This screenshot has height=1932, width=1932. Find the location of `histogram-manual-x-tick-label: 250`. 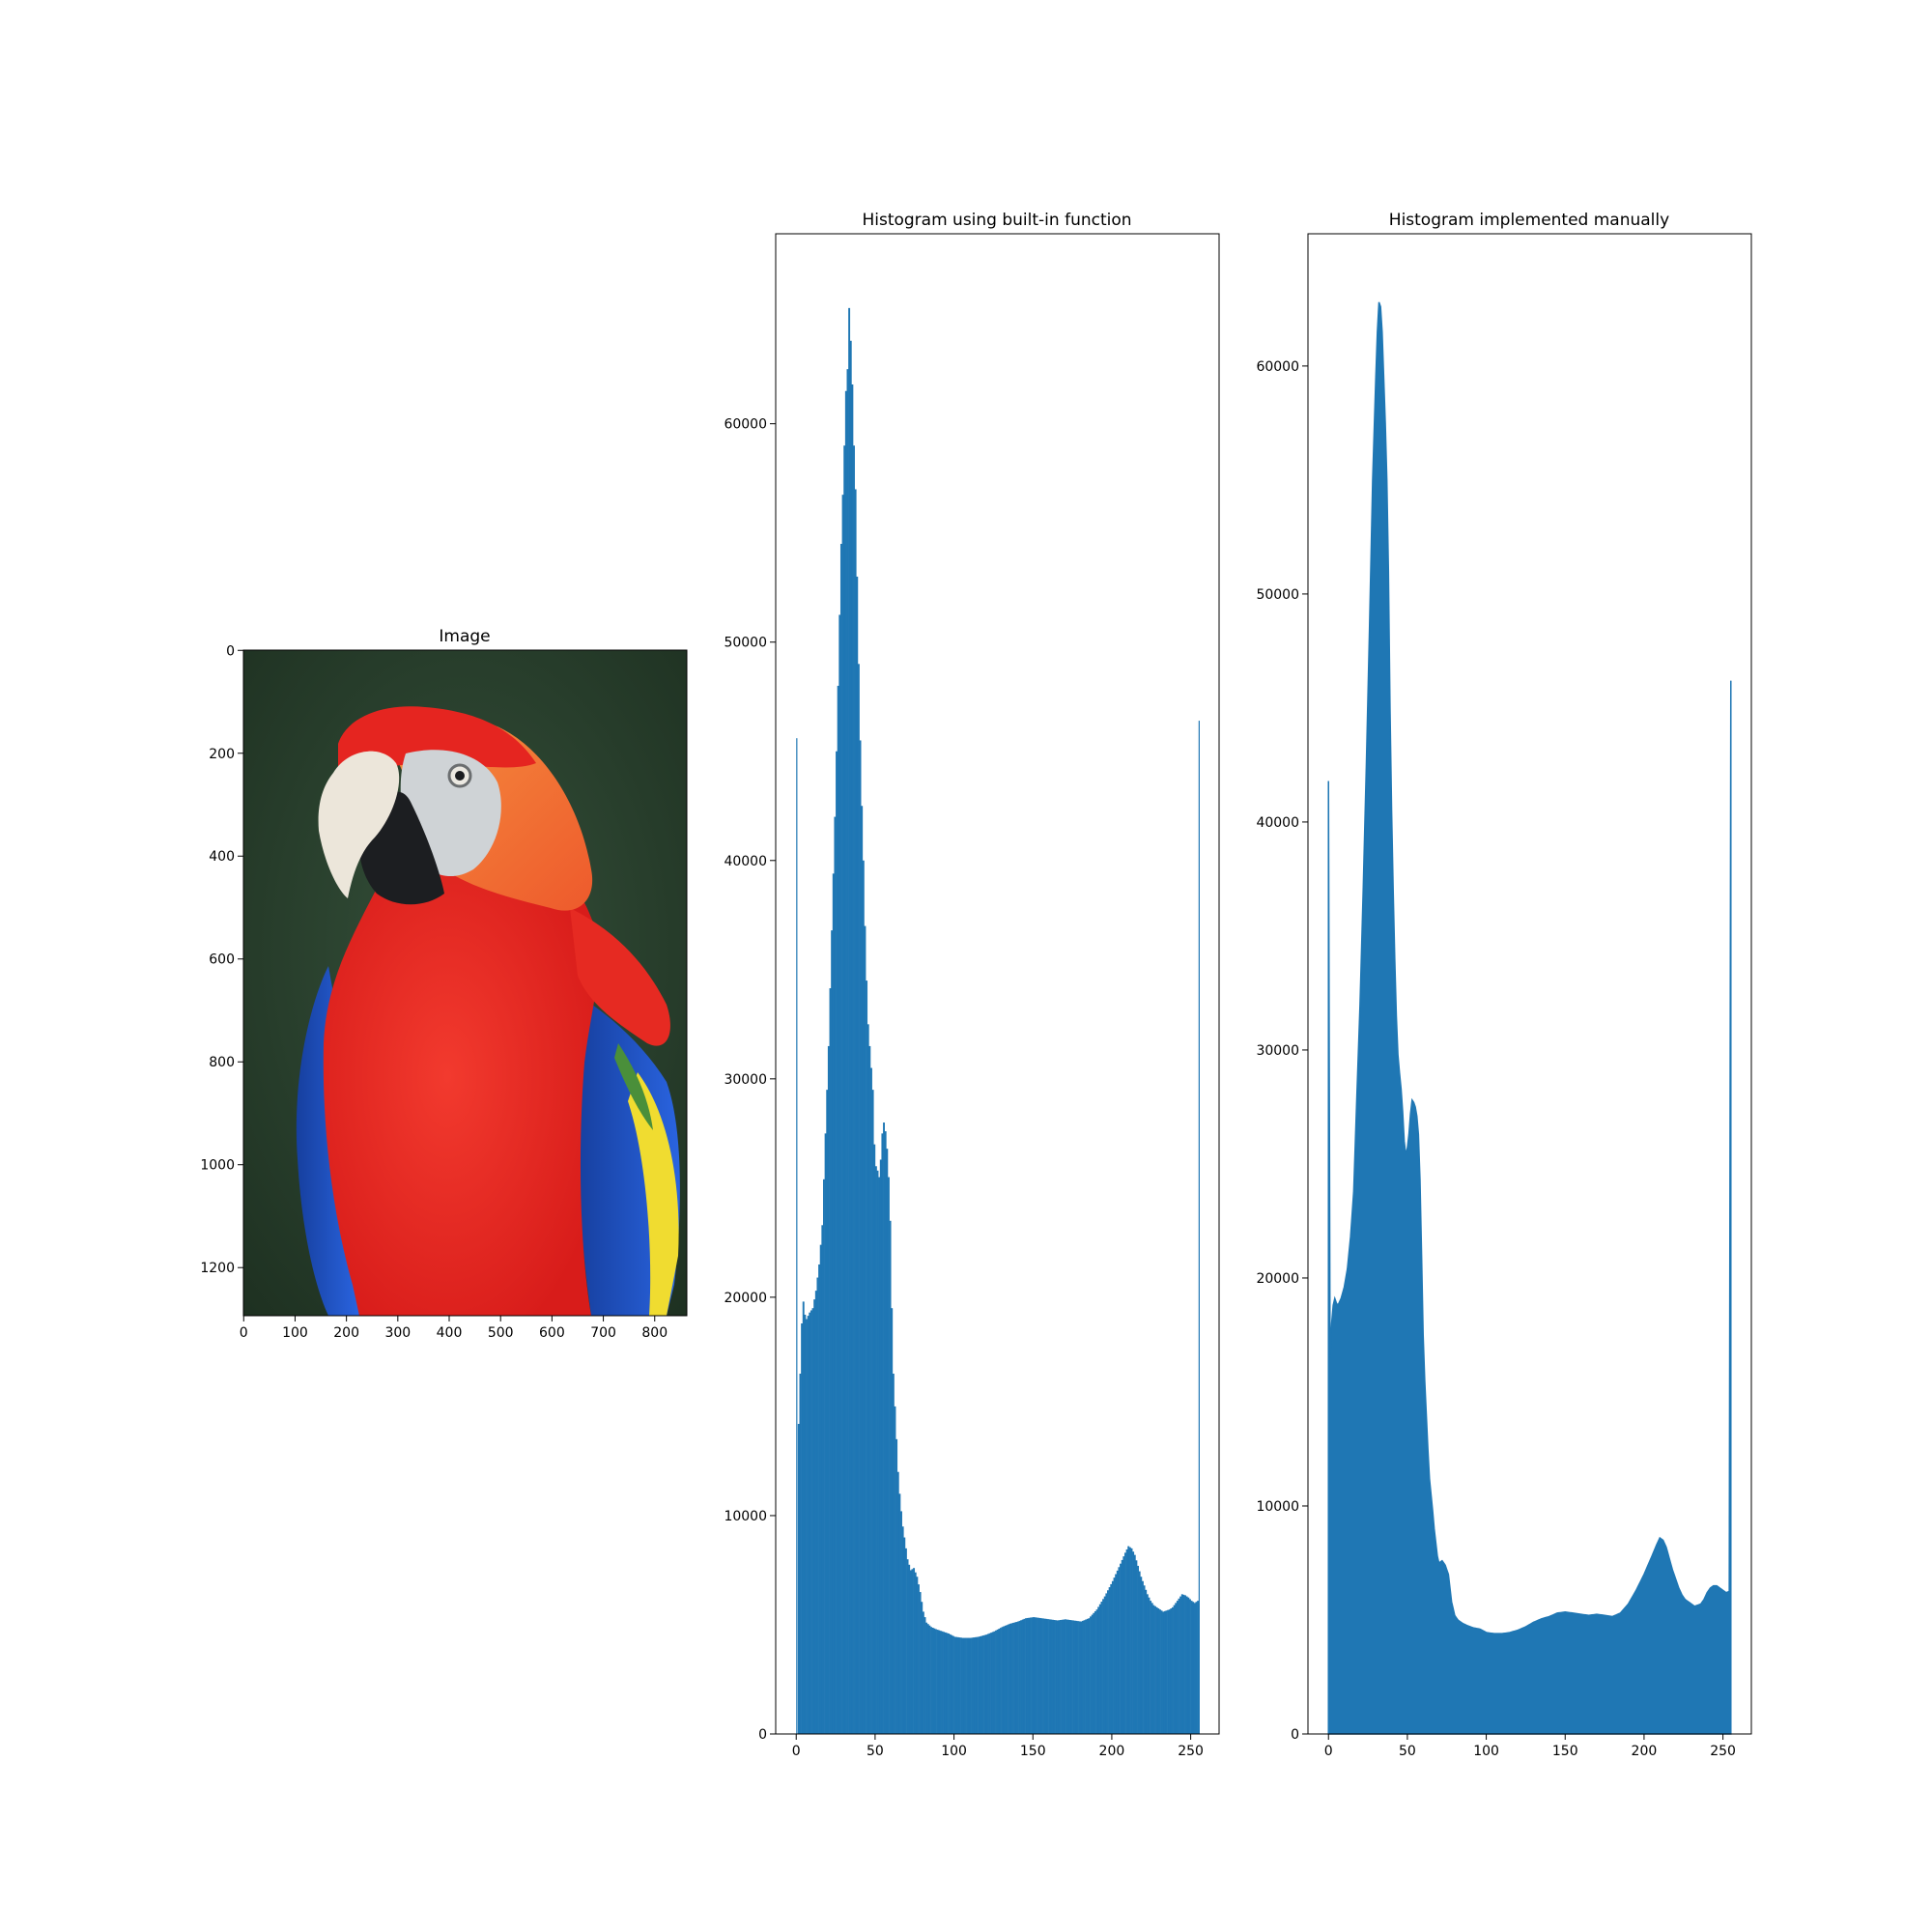

histogram-manual-x-tick-label: 250 is located at coordinates (1723, 1751).